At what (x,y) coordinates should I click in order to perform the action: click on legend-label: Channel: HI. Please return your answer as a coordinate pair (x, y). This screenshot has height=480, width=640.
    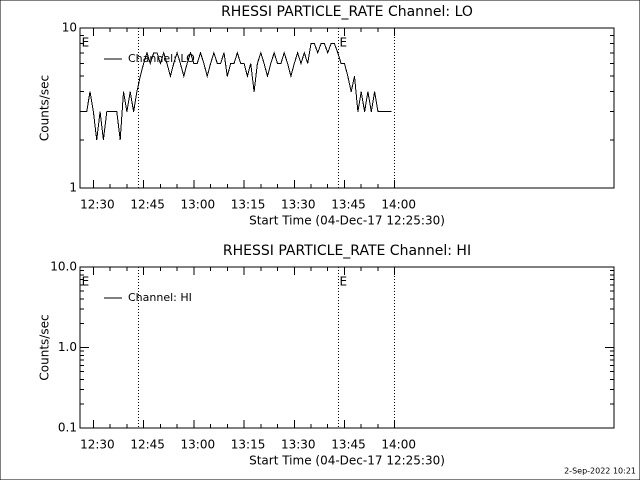
    Looking at the image, I should click on (160, 297).